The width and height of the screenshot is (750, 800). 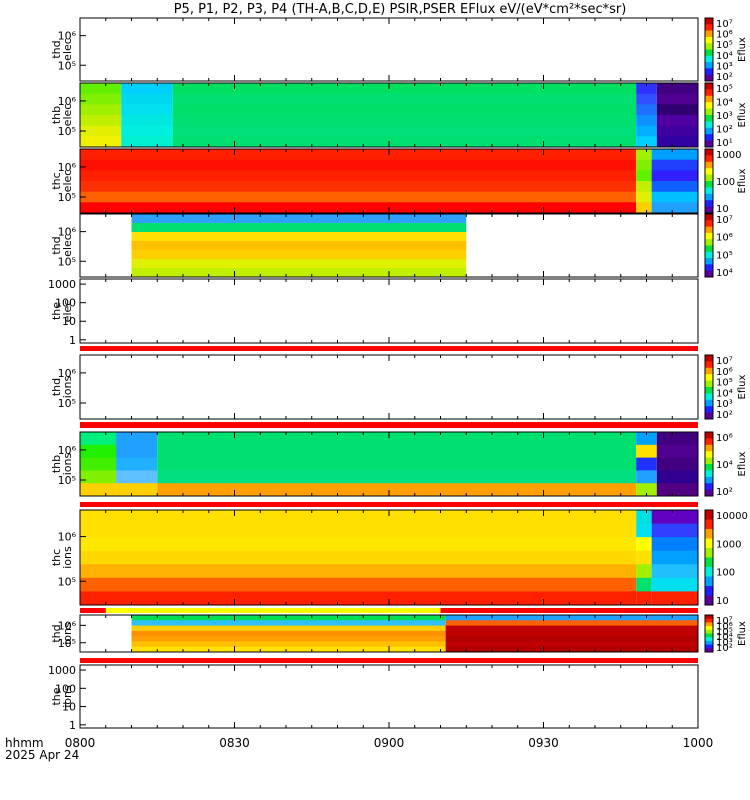 I want to click on time-tick-label: 0930, so click(x=543, y=743).